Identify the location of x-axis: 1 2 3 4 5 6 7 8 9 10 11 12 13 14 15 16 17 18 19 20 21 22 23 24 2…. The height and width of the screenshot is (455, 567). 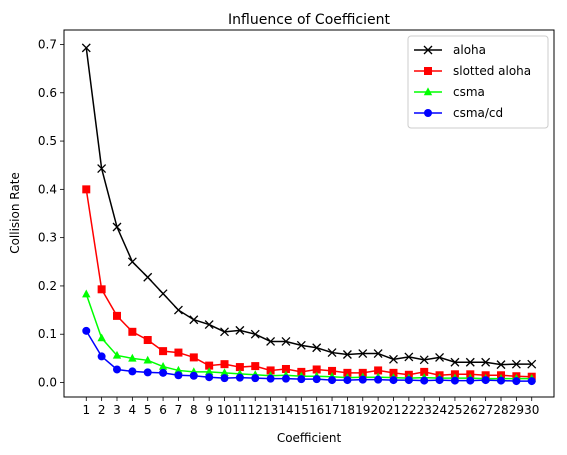
(310, 407).